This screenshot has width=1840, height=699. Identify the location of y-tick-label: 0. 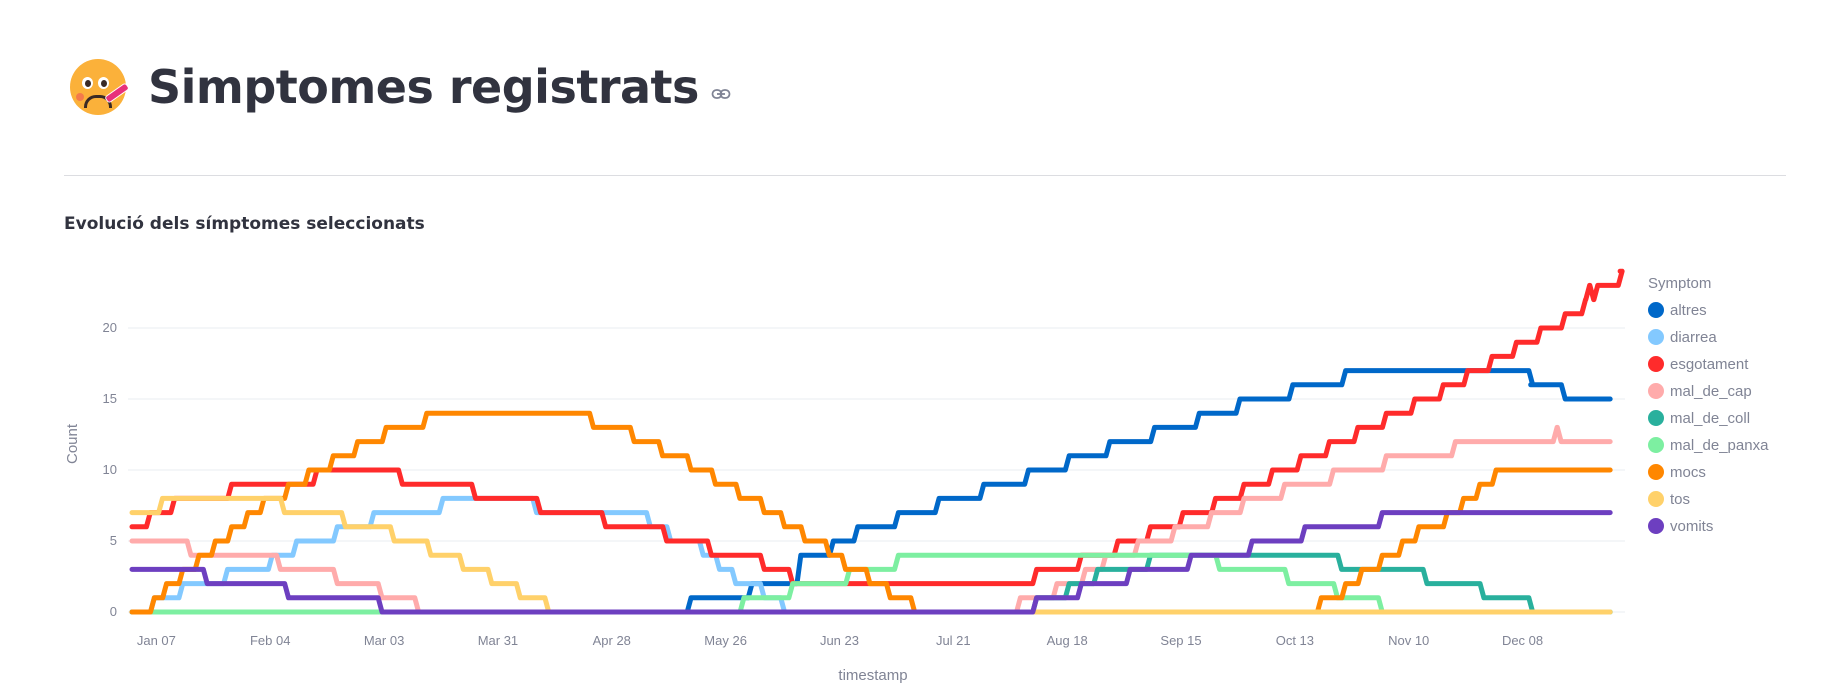
(113, 611).